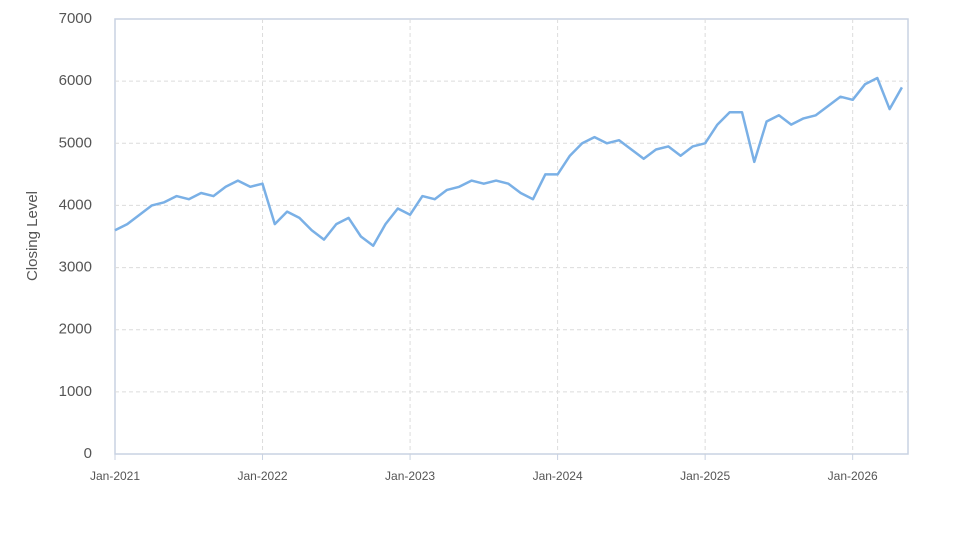 The image size is (973, 552). Describe the element at coordinates (75, 204) in the screenshot. I see `y-tick-label: 4000` at that location.